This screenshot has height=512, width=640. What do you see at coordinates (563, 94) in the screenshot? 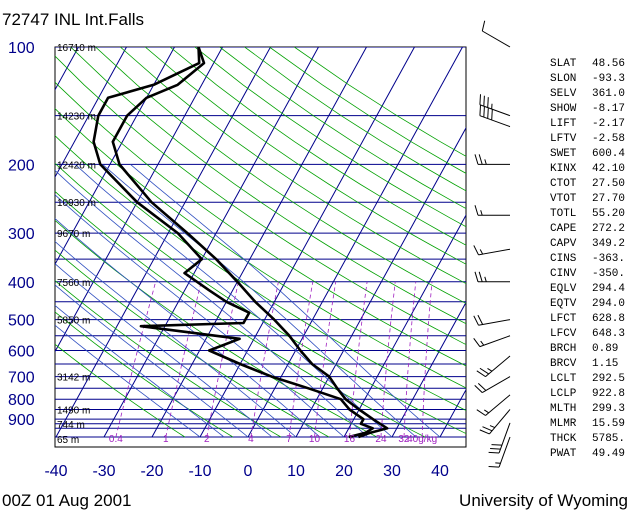
I see `index-name: SELV` at bounding box center [563, 94].